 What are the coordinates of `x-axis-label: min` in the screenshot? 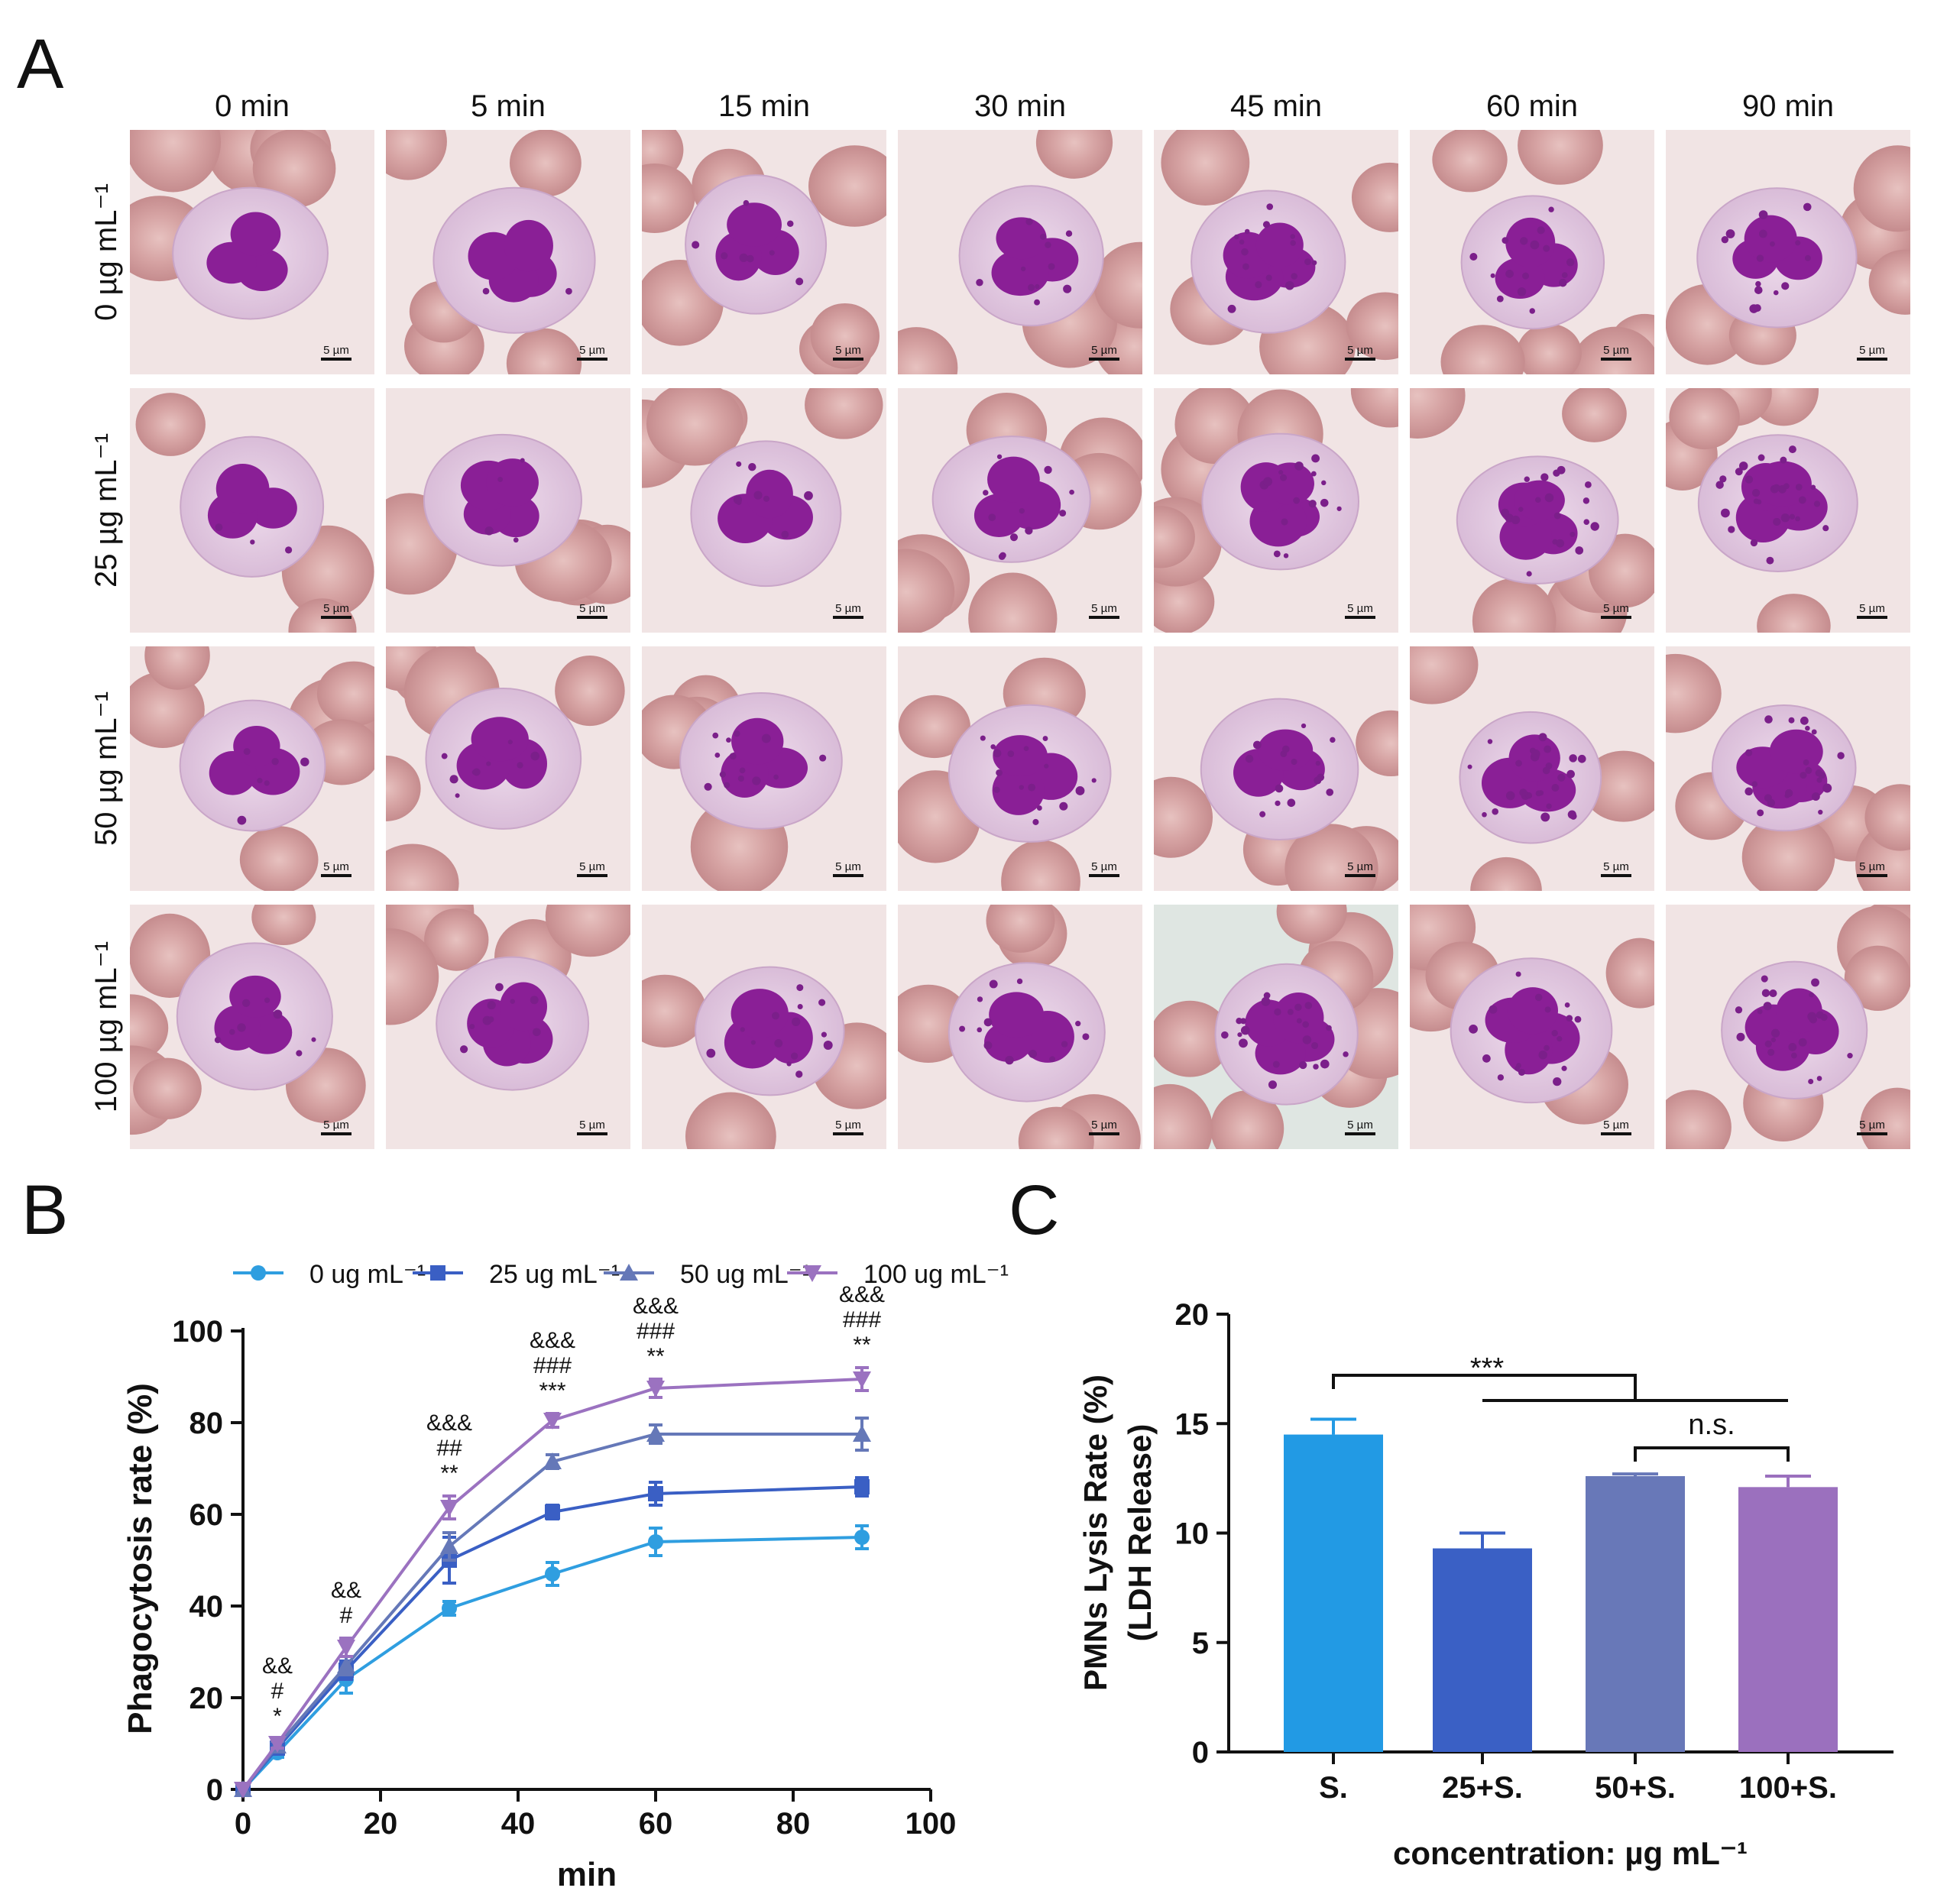 It's located at (587, 1874).